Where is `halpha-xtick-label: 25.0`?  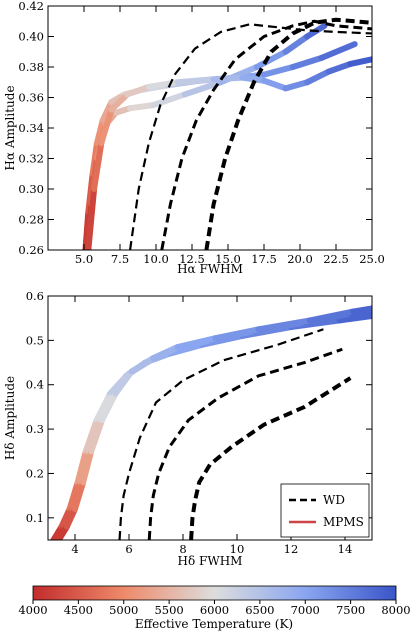 halpha-xtick-label: 25.0 is located at coordinates (372, 259).